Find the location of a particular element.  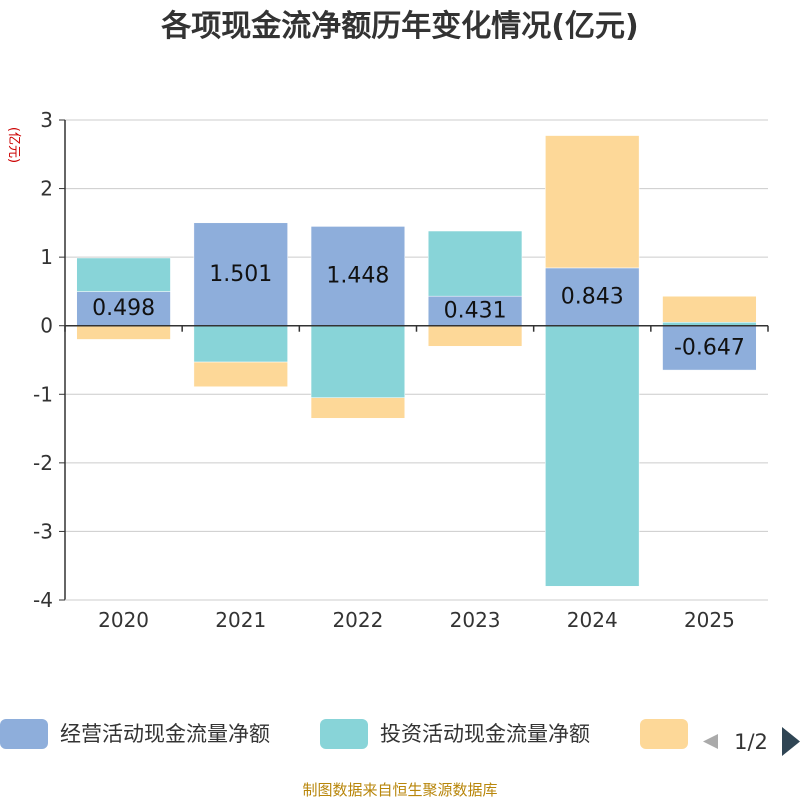

legend: 经营活动现金流量净额 投资活动现金流量净额 is located at coordinates (344, 734).